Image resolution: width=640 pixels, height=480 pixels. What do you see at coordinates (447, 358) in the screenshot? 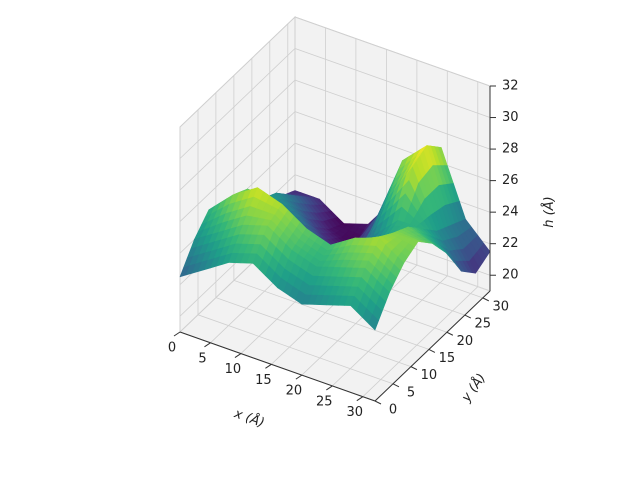
I see `y-tick-label: 15` at bounding box center [447, 358].